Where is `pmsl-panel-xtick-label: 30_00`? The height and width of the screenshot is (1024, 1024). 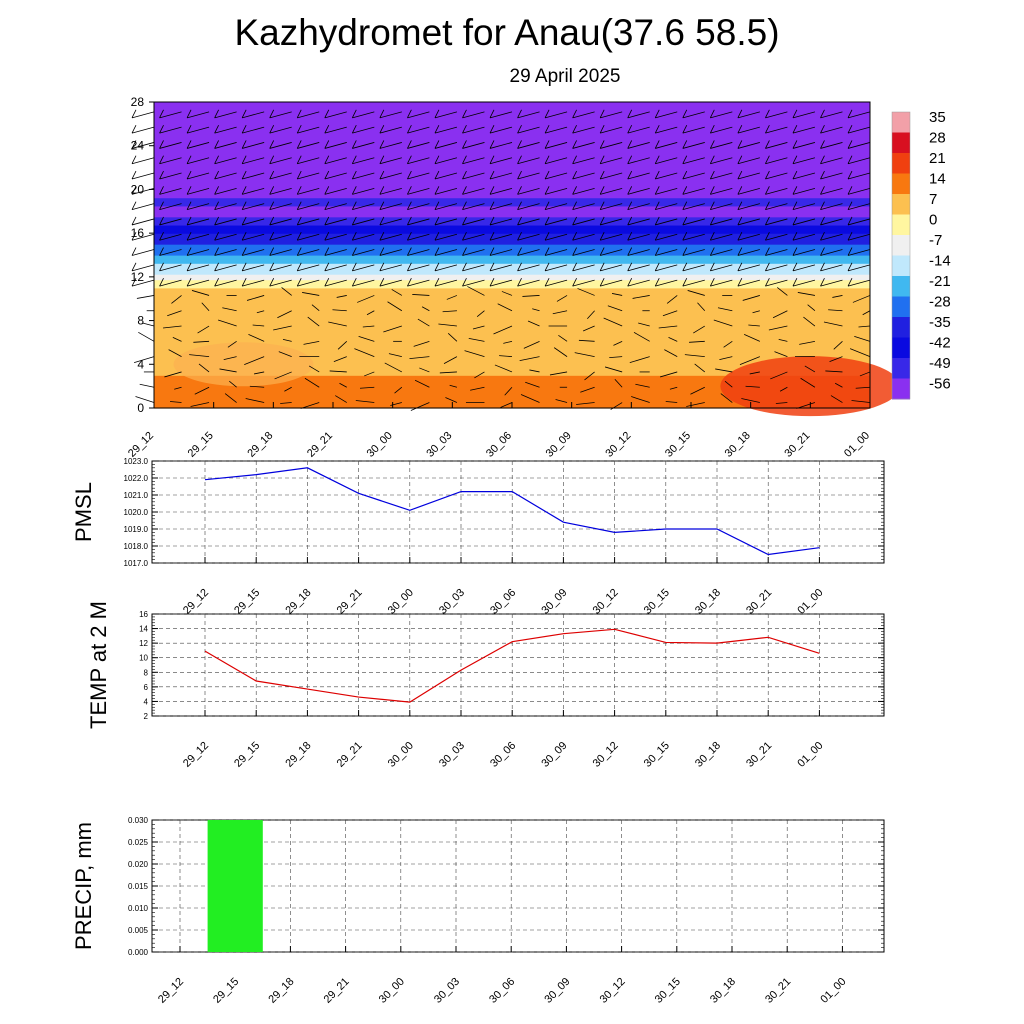
pmsl-panel-xtick-label: 30_00 is located at coordinates (401, 602).